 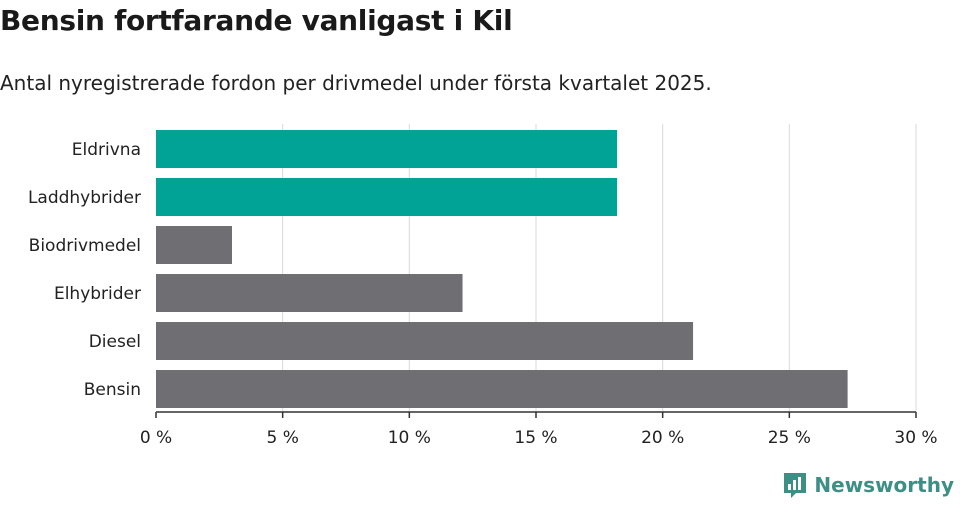 What do you see at coordinates (282, 438) in the screenshot?
I see `x-tick-label: 5 %` at bounding box center [282, 438].